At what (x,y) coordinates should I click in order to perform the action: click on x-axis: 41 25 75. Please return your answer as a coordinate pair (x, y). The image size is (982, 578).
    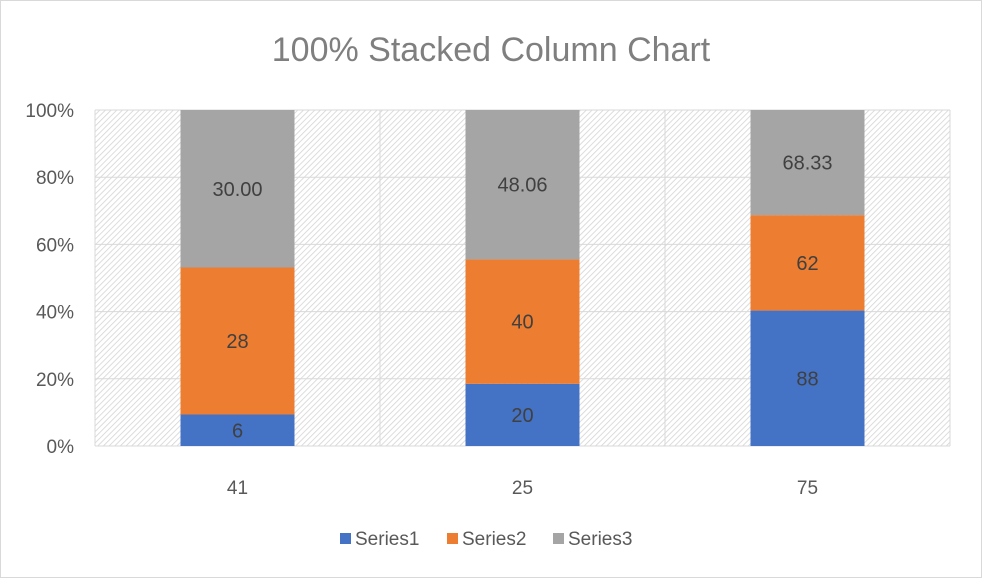
    Looking at the image, I should click on (522, 488).